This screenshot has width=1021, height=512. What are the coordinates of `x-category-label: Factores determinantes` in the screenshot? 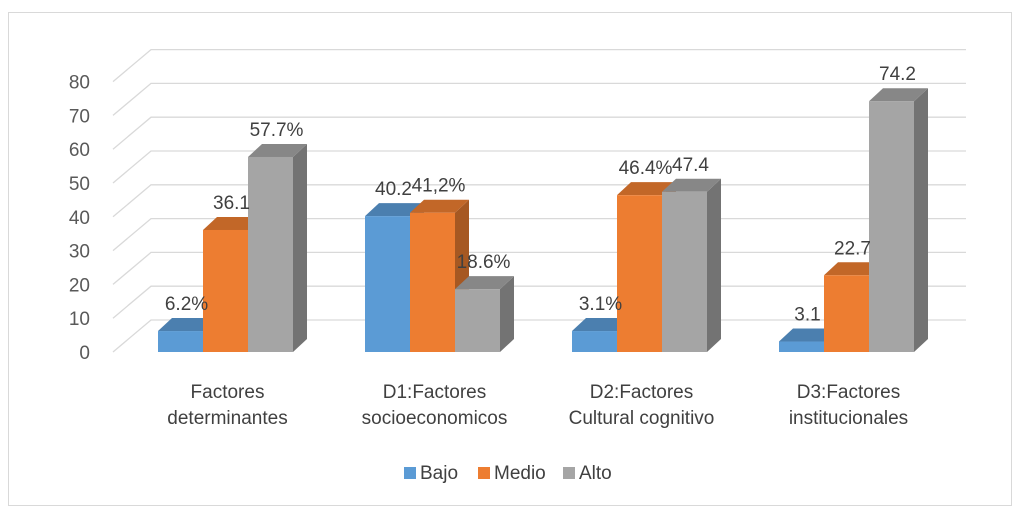 It's located at (227, 405).